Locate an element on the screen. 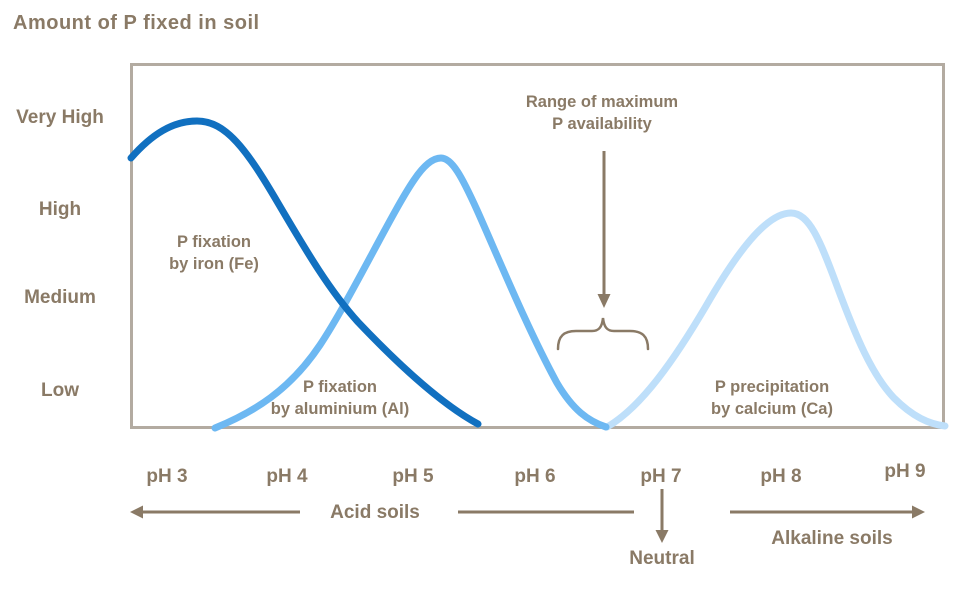  x-axis-label-ph6: pH 6 is located at coordinates (535, 476).